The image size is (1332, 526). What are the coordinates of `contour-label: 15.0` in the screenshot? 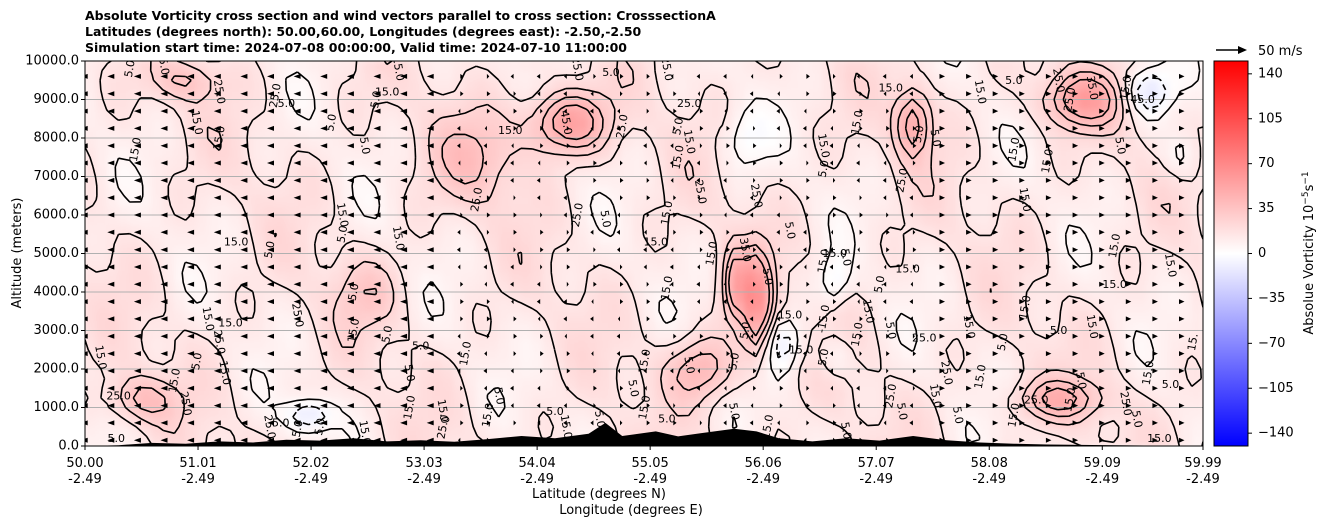 It's located at (1013, 415).